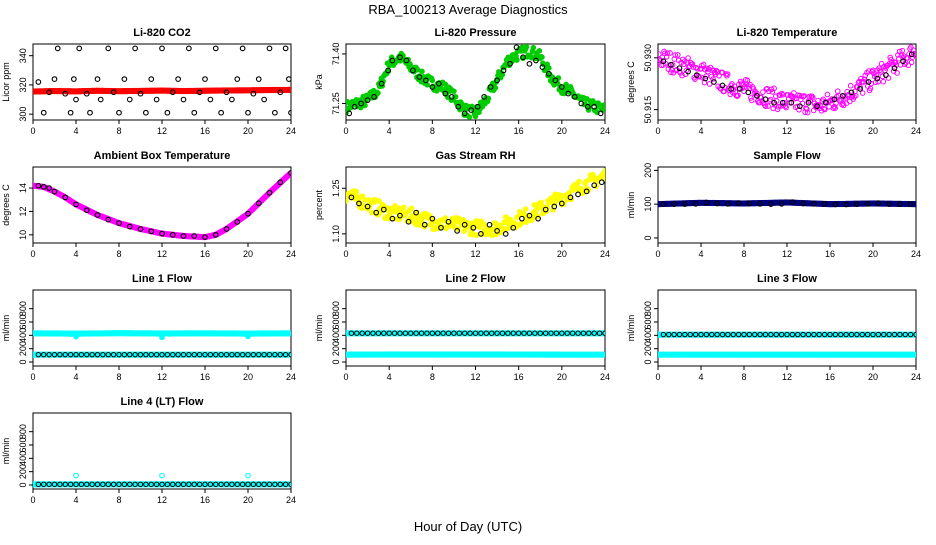 The width and height of the screenshot is (936, 545). What do you see at coordinates (23, 55) in the screenshot?
I see `y-tick-label: 340` at bounding box center [23, 55].